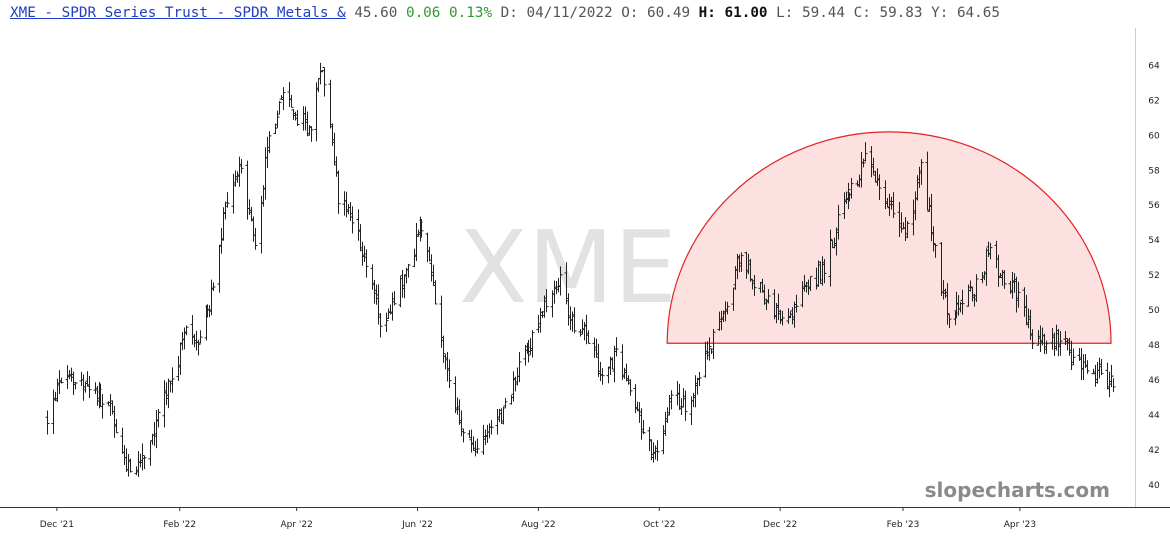 The height and width of the screenshot is (546, 1170). What do you see at coordinates (296, 525) in the screenshot?
I see `x-tick-label: Apr '22` at bounding box center [296, 525].